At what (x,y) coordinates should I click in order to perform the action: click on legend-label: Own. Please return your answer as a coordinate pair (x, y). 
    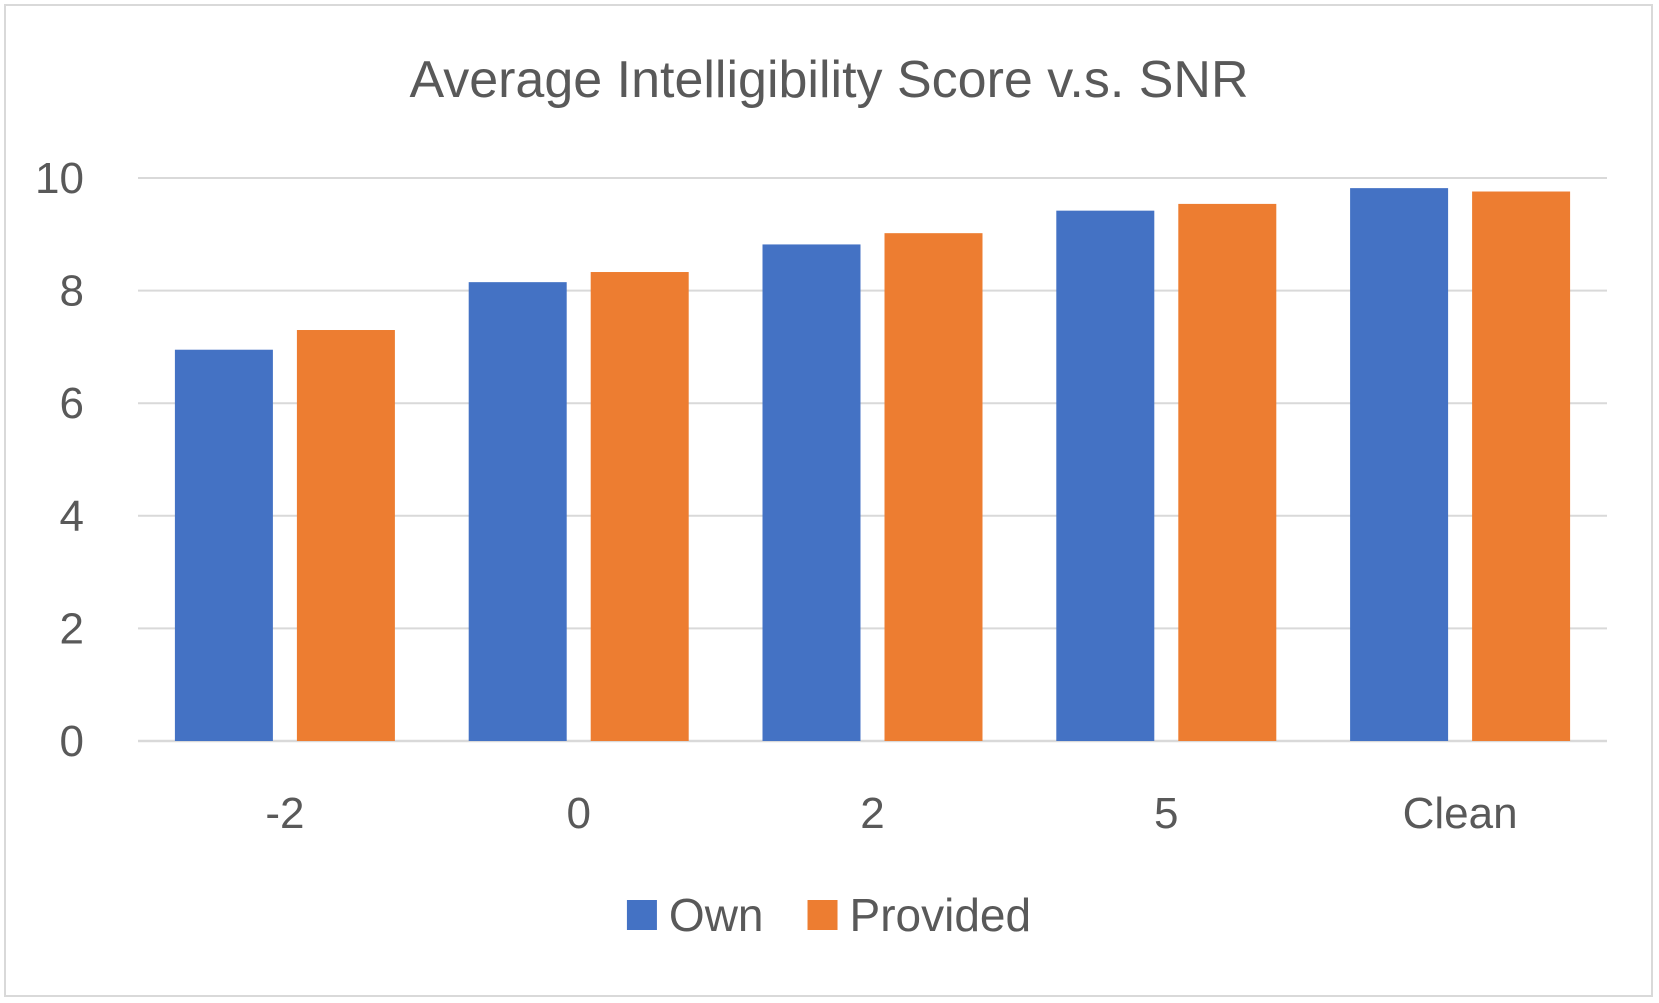
    Looking at the image, I should click on (716, 915).